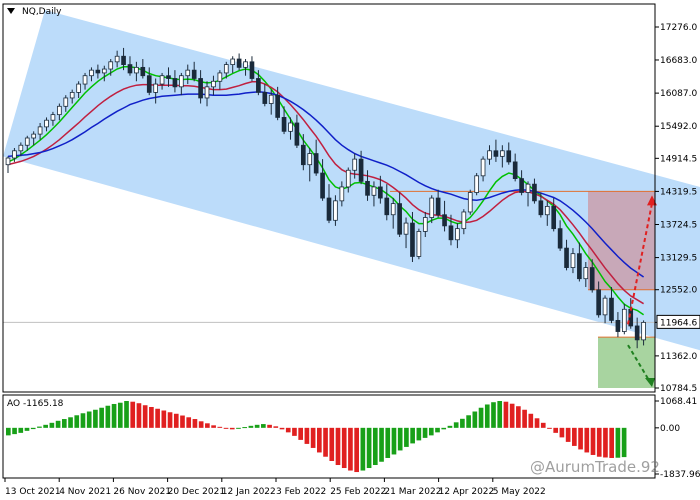 The image size is (700, 500). I want to click on price-tick-label: 16683.0, so click(678, 61).